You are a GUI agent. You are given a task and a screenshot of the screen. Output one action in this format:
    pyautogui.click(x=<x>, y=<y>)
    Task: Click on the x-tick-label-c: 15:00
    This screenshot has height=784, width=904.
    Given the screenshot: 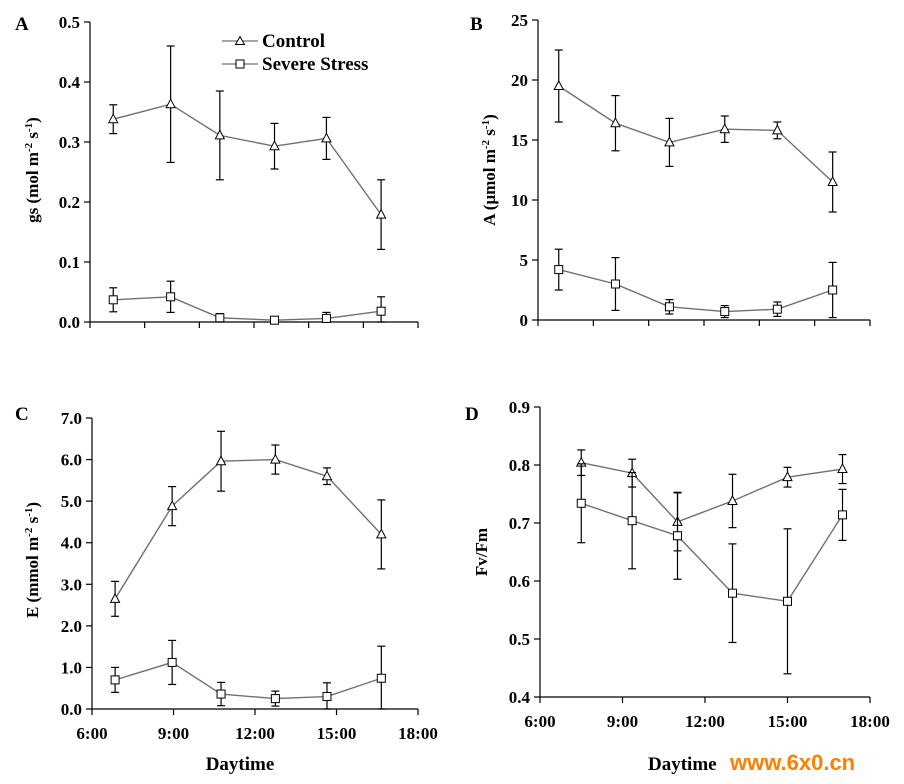 What is the action you would take?
    pyautogui.click(x=337, y=733)
    